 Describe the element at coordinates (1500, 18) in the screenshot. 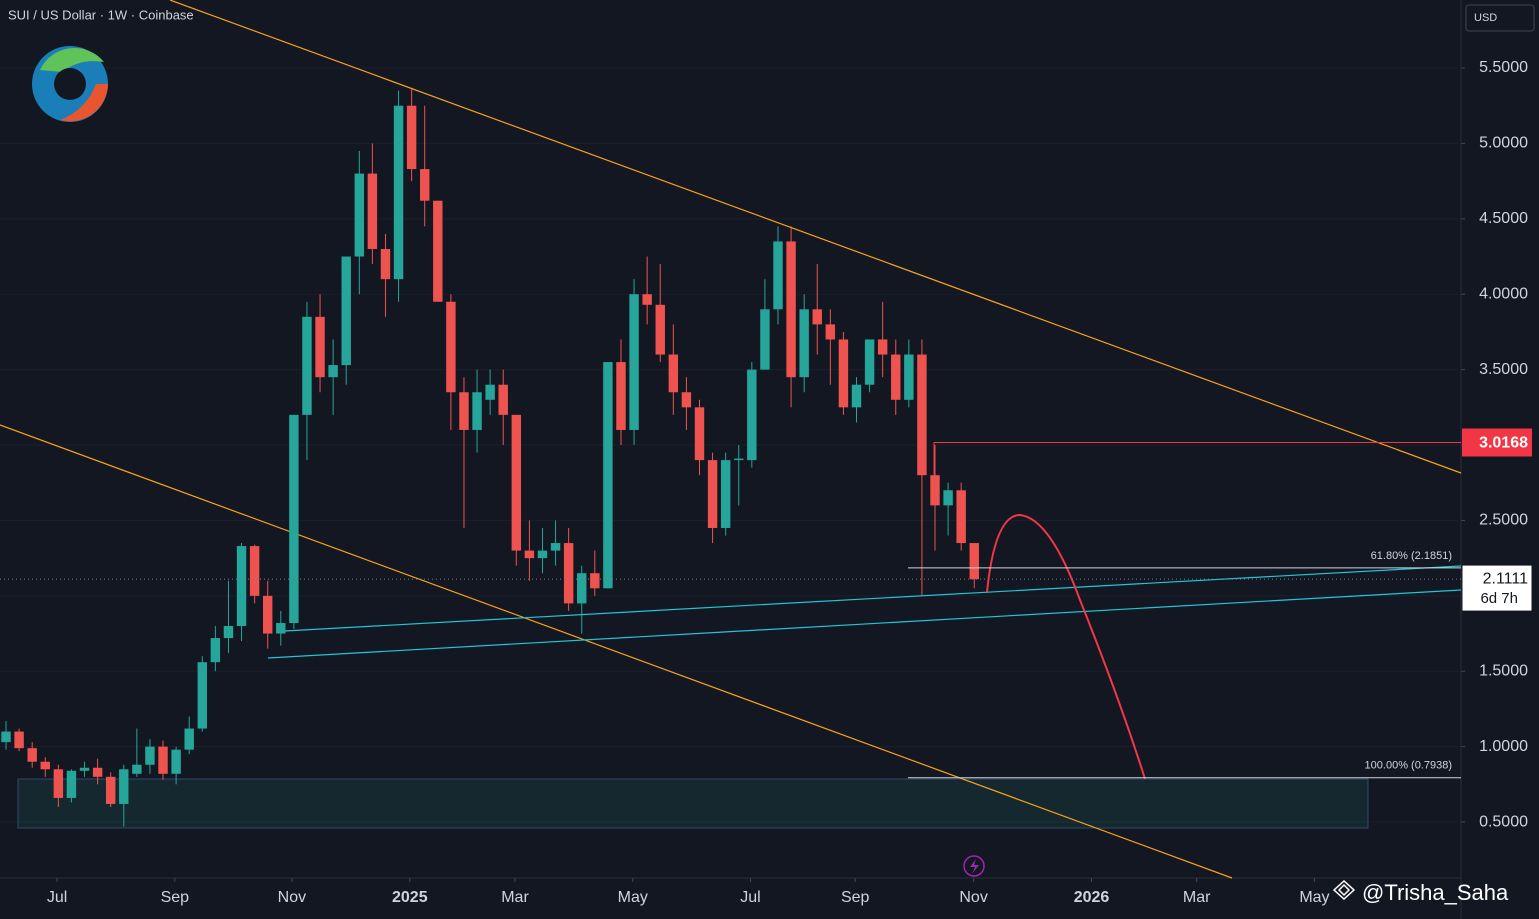

I see `currency-box` at that location.